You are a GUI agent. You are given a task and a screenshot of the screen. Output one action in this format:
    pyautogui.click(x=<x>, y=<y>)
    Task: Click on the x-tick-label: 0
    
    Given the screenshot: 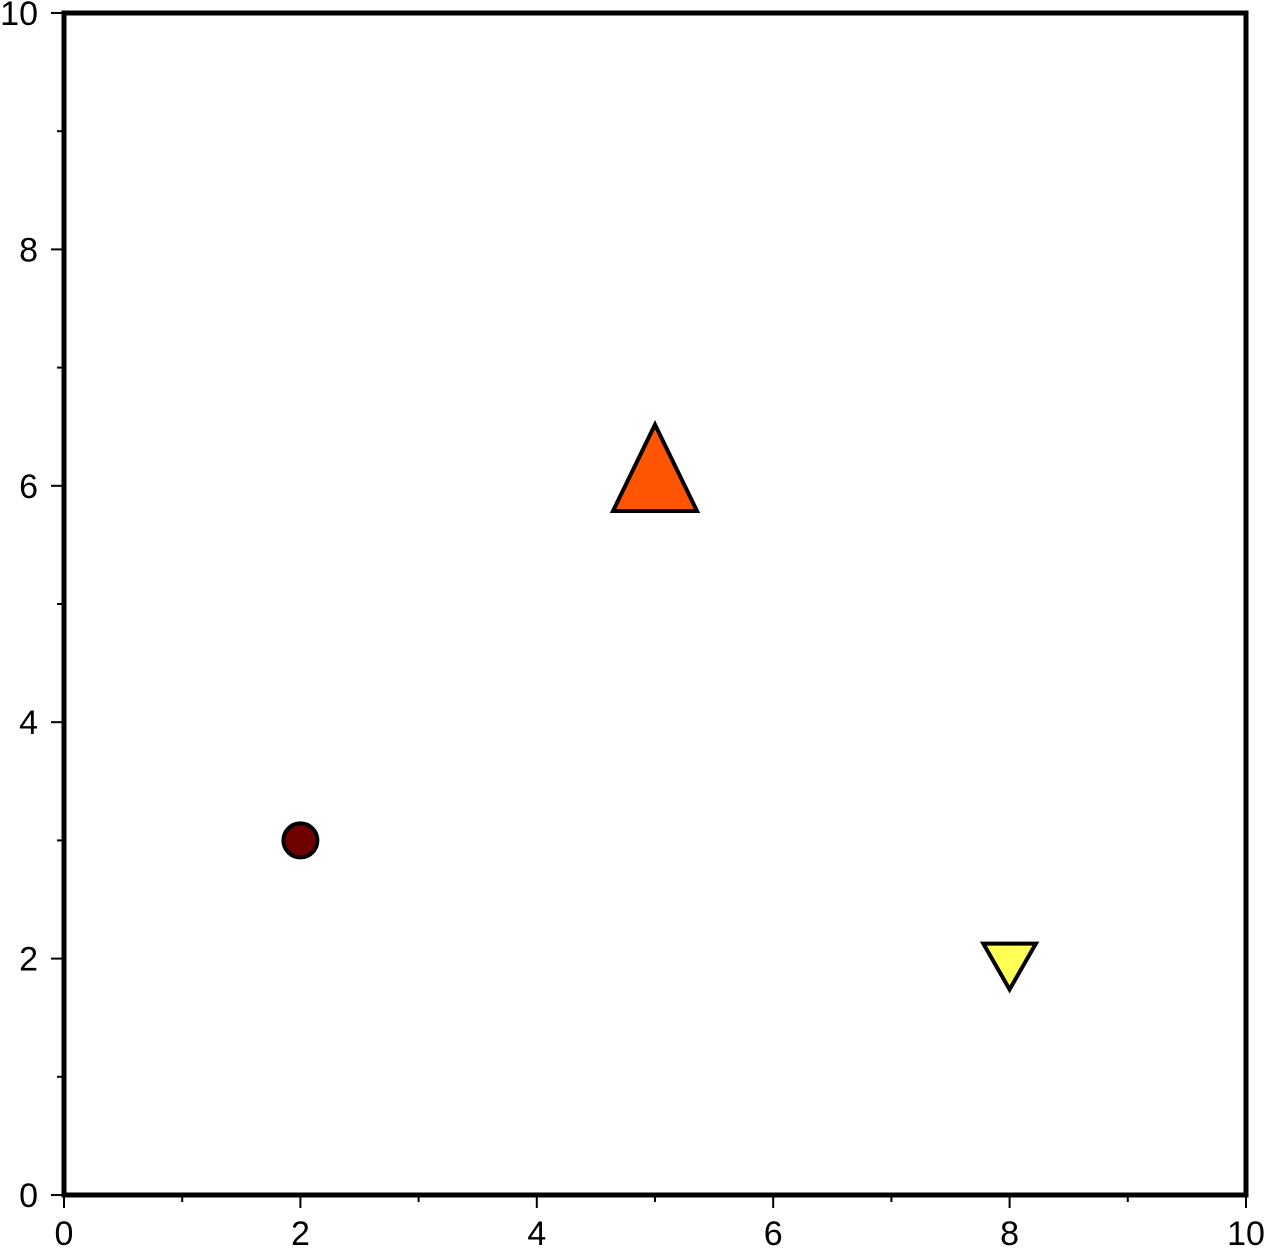 What is the action you would take?
    pyautogui.click(x=64, y=1232)
    